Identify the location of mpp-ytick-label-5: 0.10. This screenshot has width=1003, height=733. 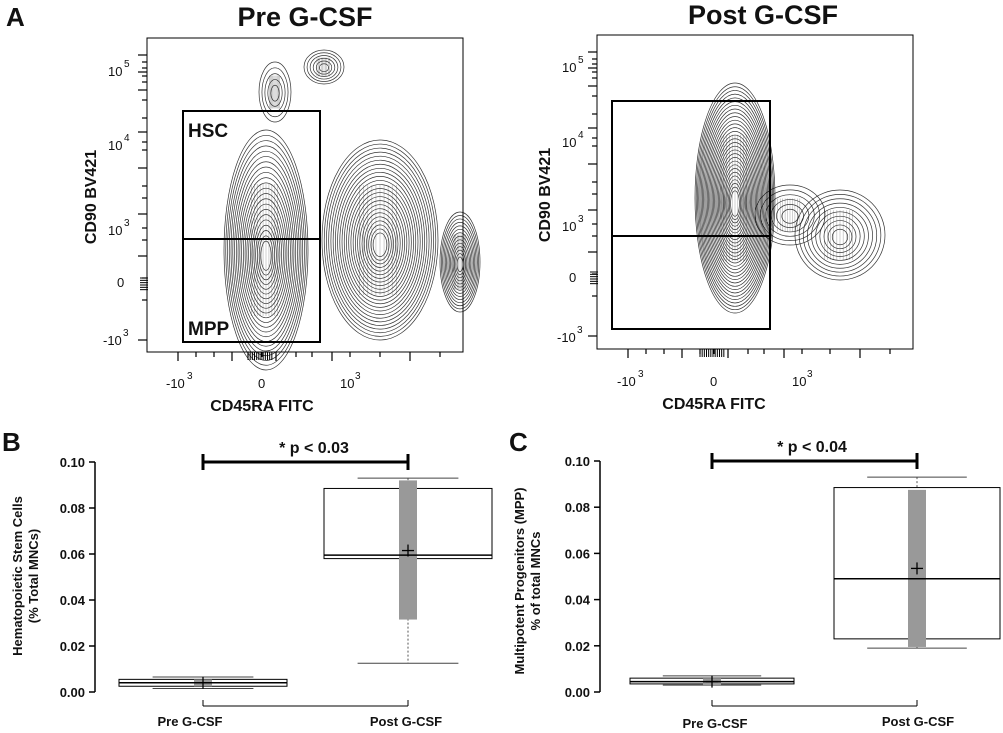
(577, 461).